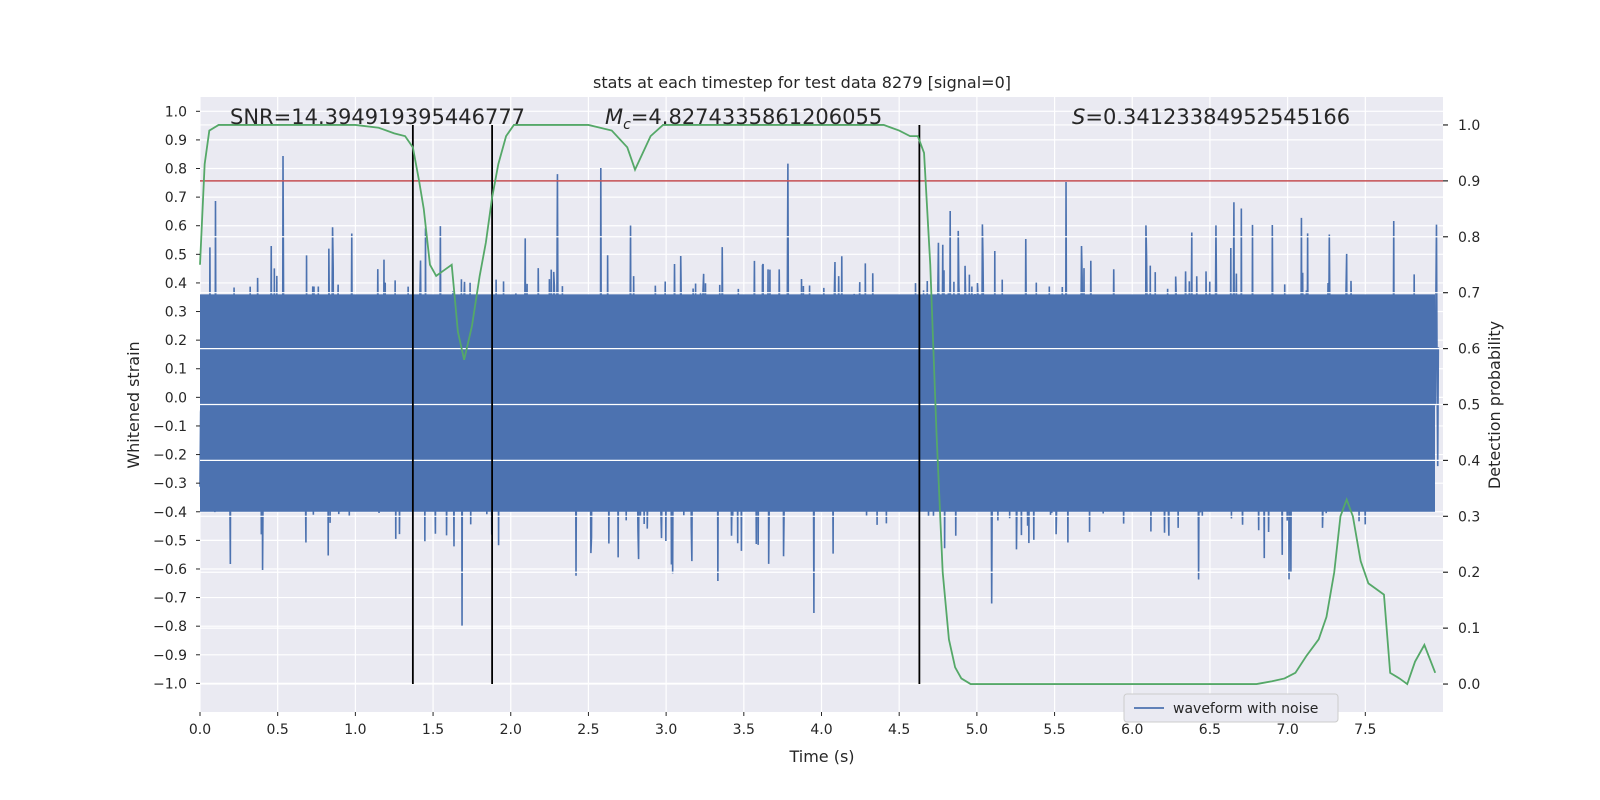 This screenshot has height=800, width=1600. What do you see at coordinates (1469, 350) in the screenshot?
I see `y2-tick-label: 0.6` at bounding box center [1469, 350].